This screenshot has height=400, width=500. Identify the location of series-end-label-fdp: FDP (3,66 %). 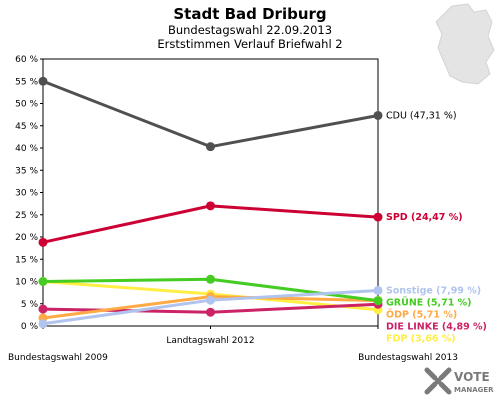
(421, 338).